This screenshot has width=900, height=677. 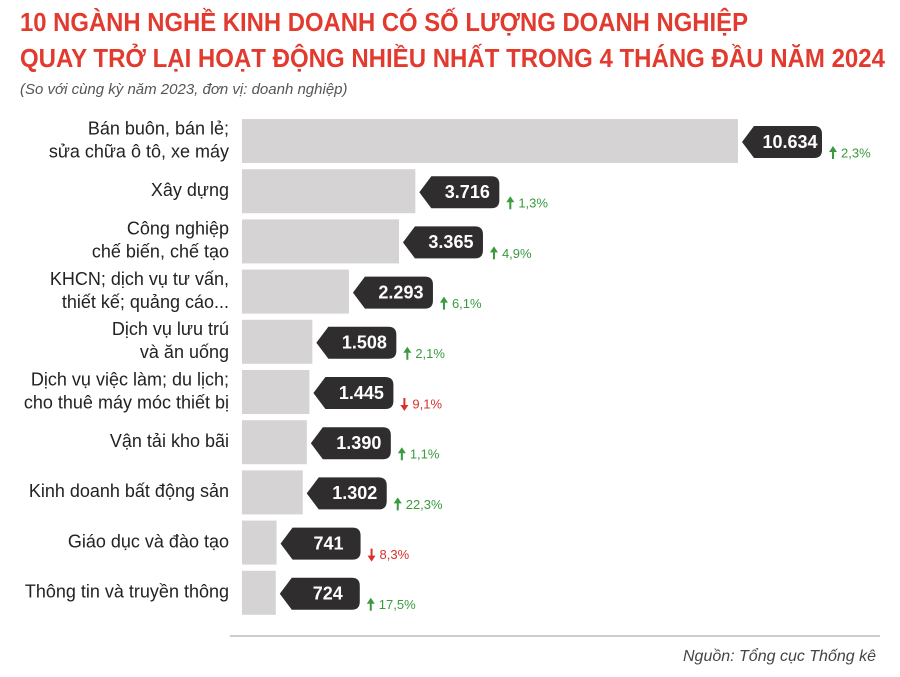 I want to click on value-label: 1.302, so click(x=354, y=493).